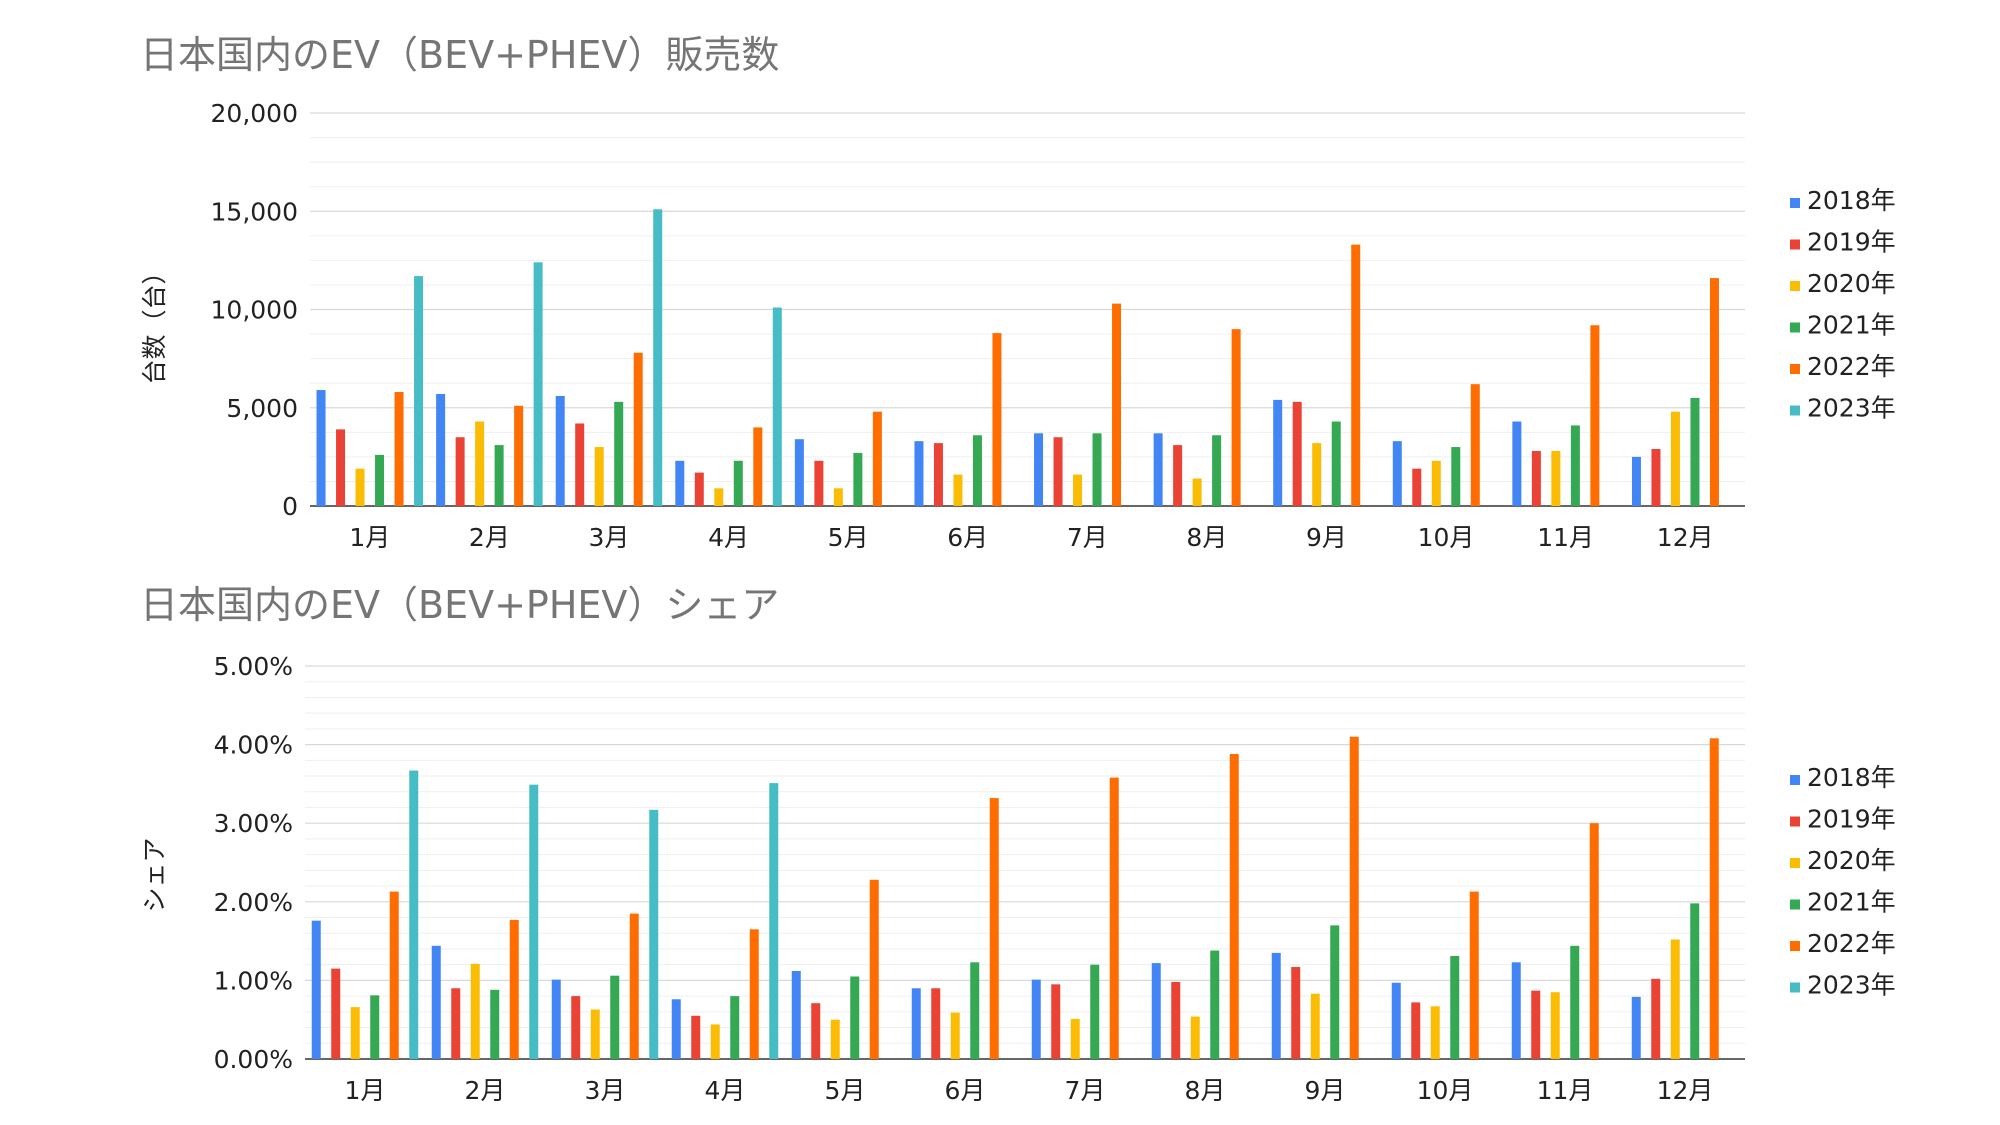 The image size is (2000, 1125). Describe the element at coordinates (728, 537) in the screenshot. I see `sales-xtick-label: 4月` at that location.